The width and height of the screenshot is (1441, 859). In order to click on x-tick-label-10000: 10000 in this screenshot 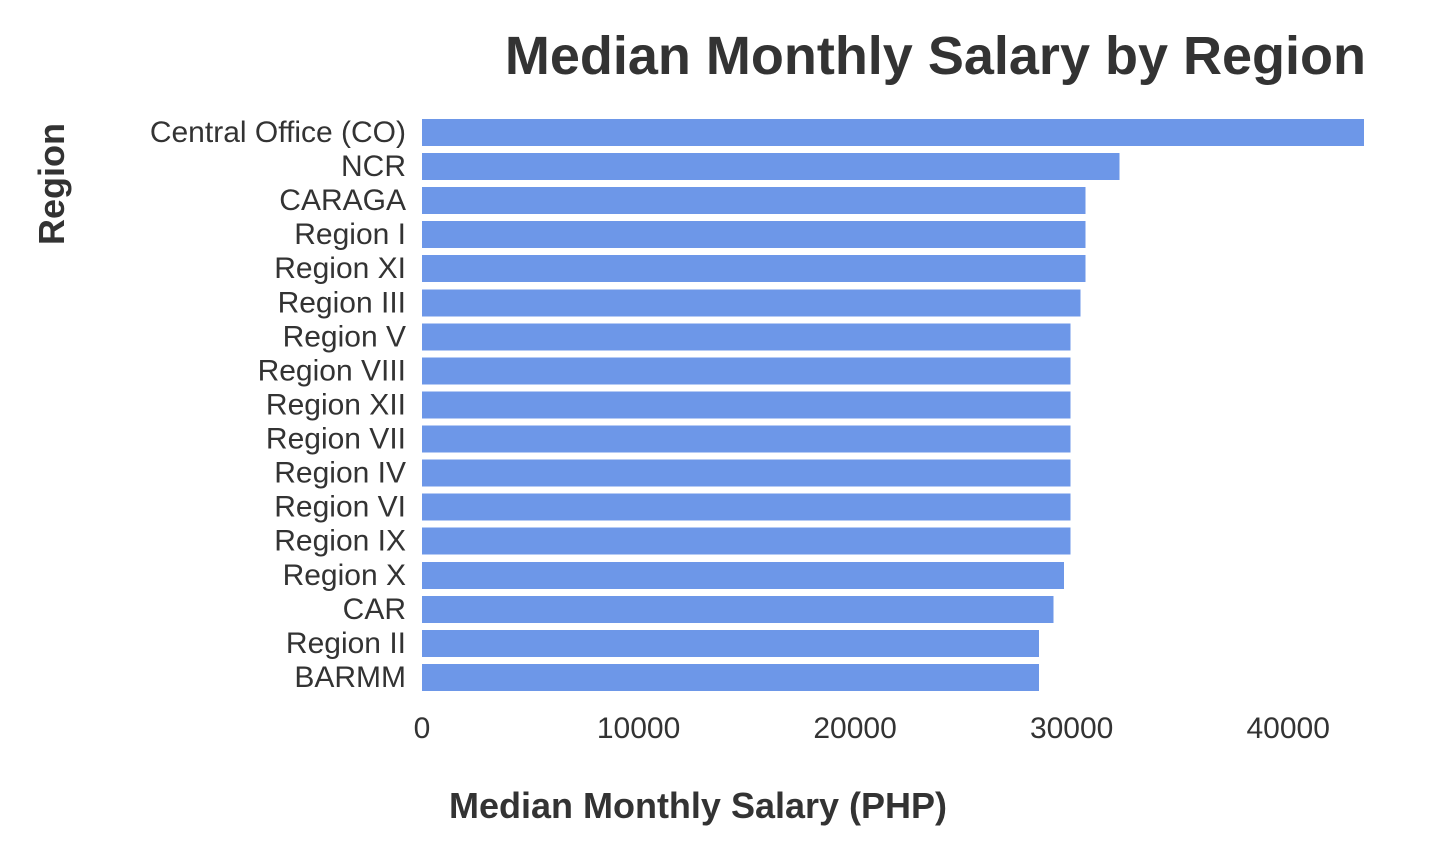, I will do `click(638, 728)`.